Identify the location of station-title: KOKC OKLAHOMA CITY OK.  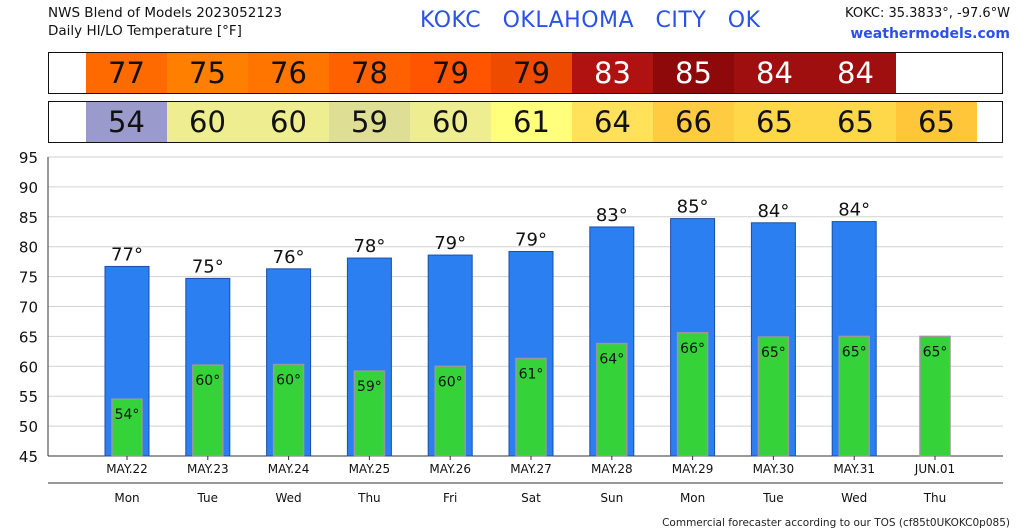
(590, 20).